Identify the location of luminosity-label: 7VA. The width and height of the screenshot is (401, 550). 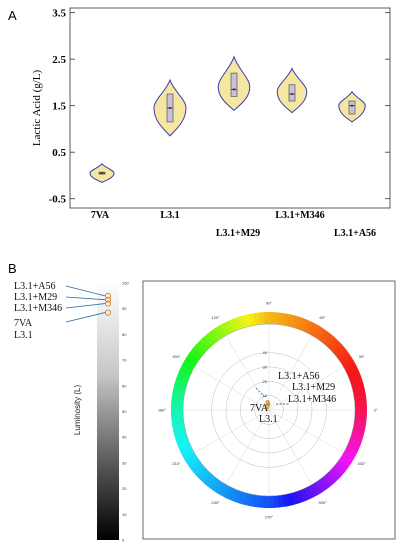
(23, 323).